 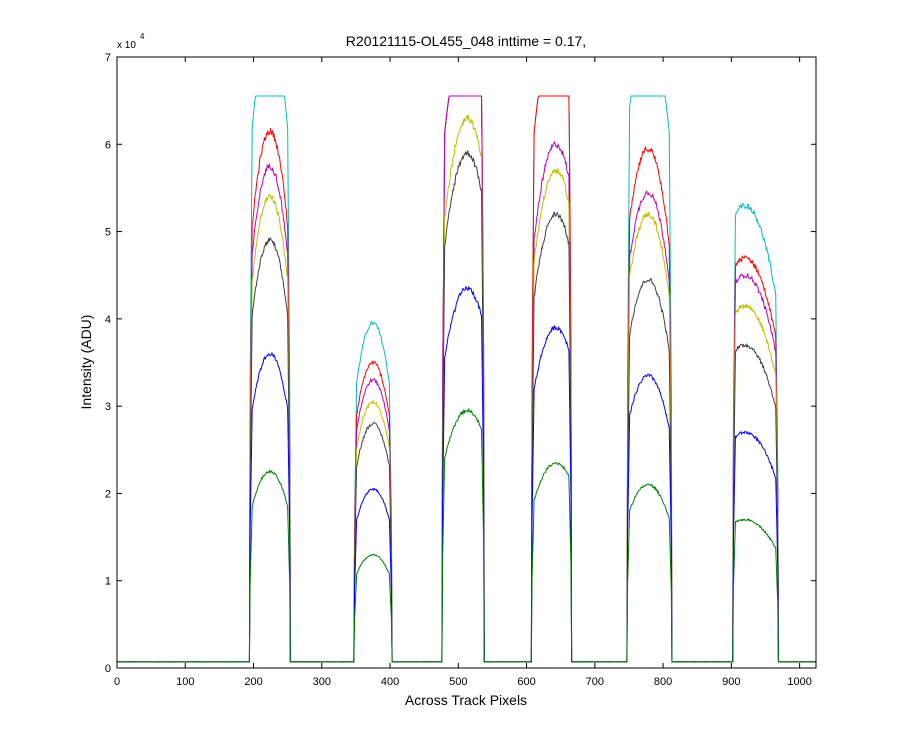 I want to click on chart-title: R20121115-OL455_048 inttime = 0.17,, so click(x=466, y=41).